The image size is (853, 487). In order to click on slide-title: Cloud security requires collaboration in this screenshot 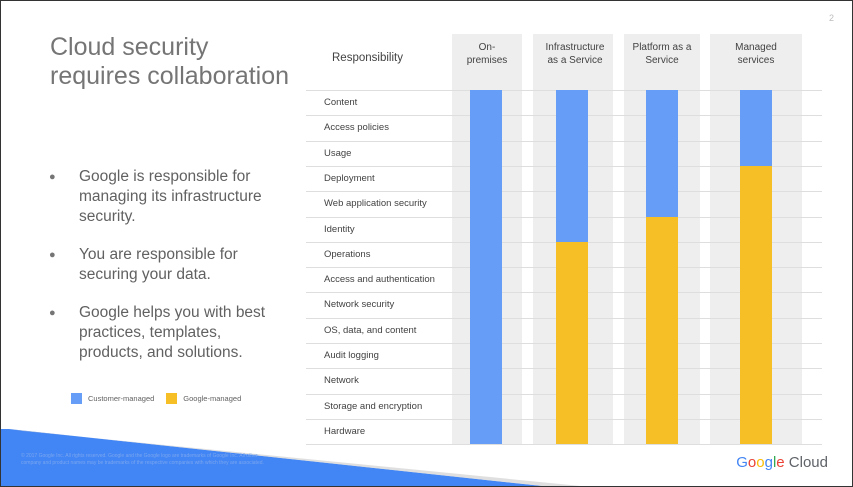, I will do `click(170, 61)`.